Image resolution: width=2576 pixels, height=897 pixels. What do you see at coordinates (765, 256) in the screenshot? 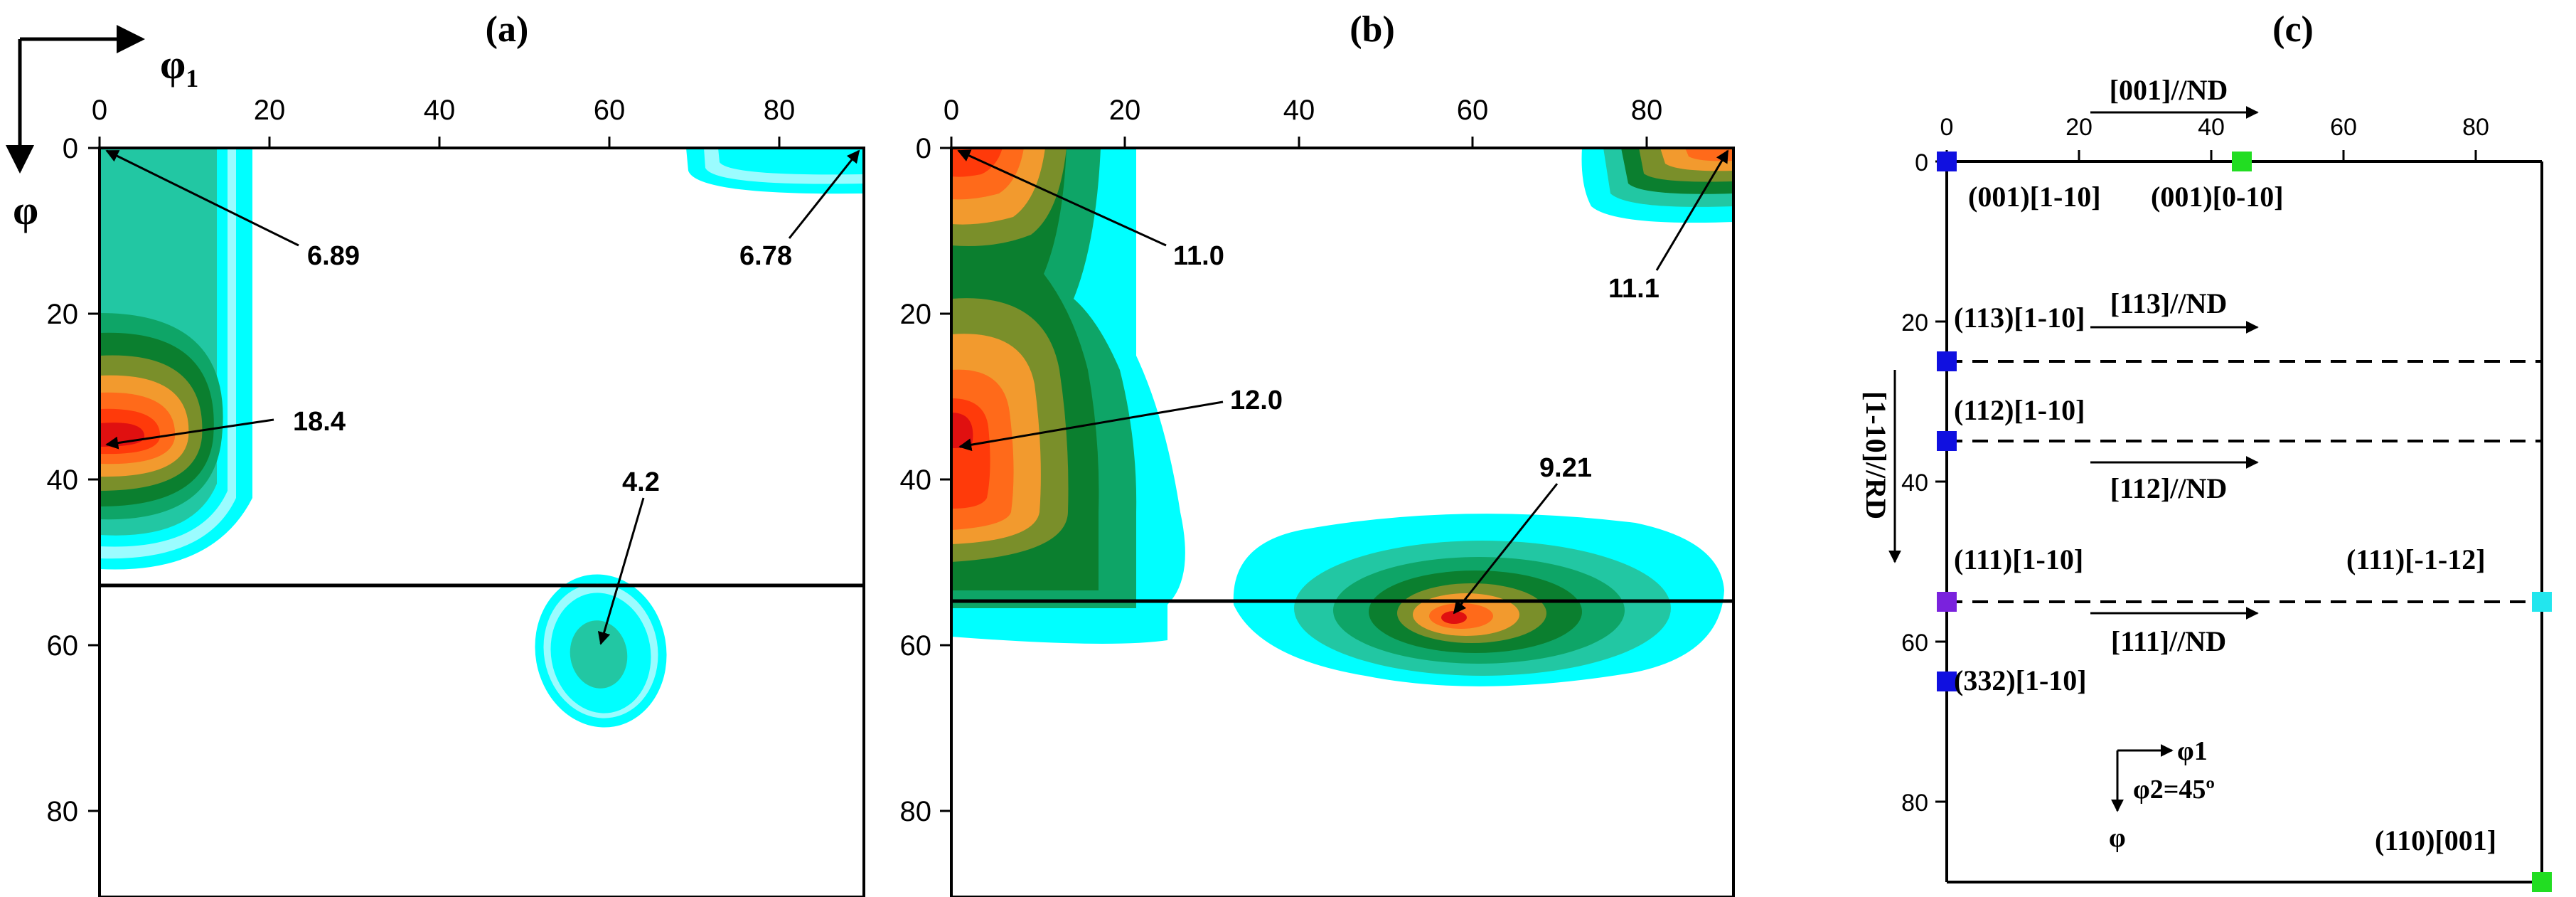
I see `annotation-value: 6.78` at bounding box center [765, 256].